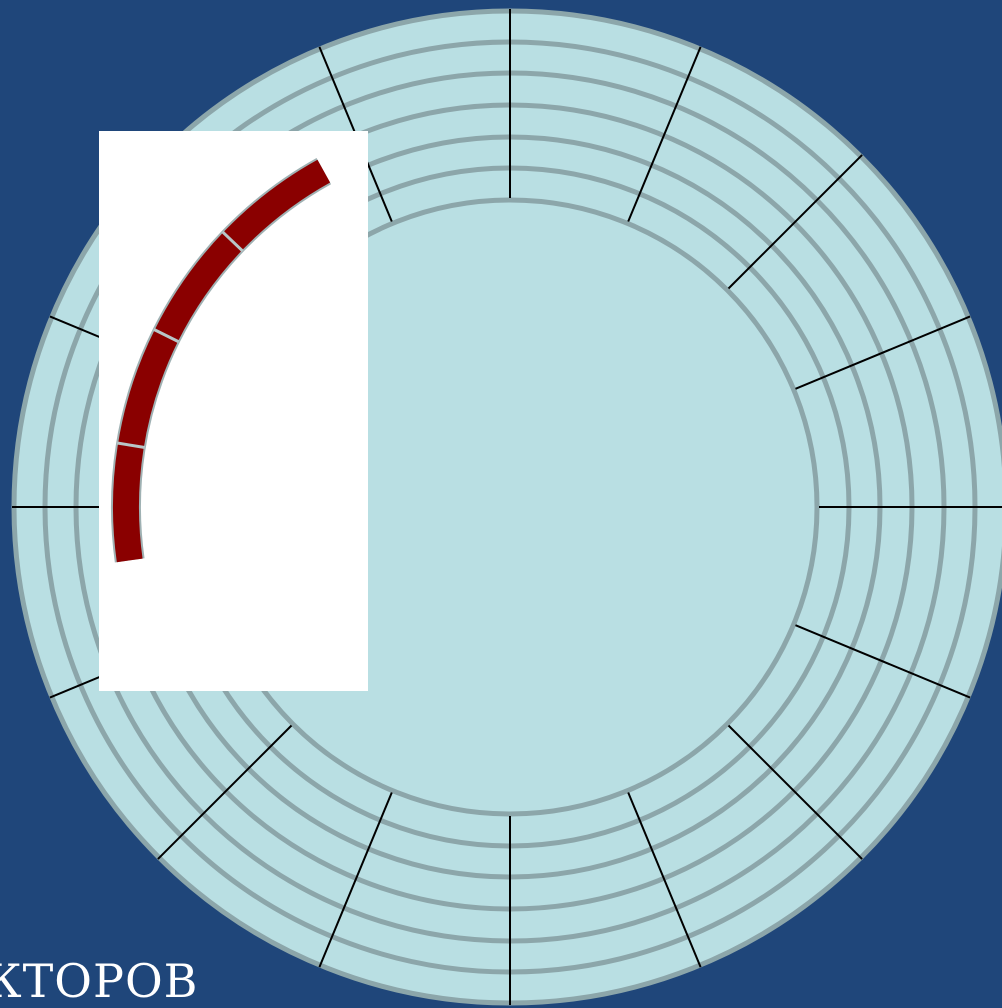 Image resolution: width=1002 pixels, height=1008 pixels. Describe the element at coordinates (99, 981) in the screenshot. I see `caption-text: КТОРОВ` at that location.